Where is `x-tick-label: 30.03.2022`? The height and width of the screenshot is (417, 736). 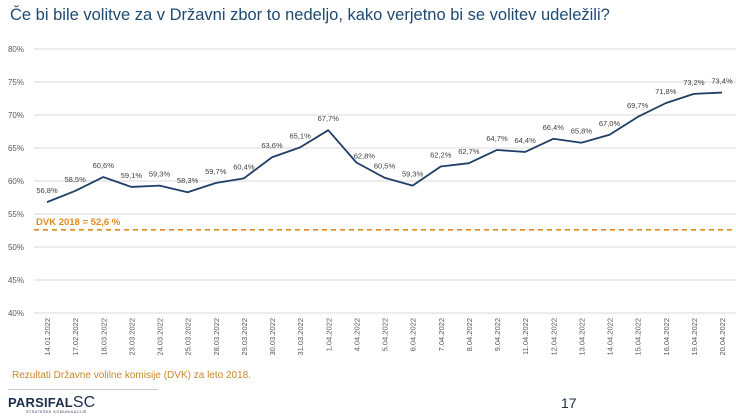
x-tick-label: 30.03.2022 is located at coordinates (272, 337).